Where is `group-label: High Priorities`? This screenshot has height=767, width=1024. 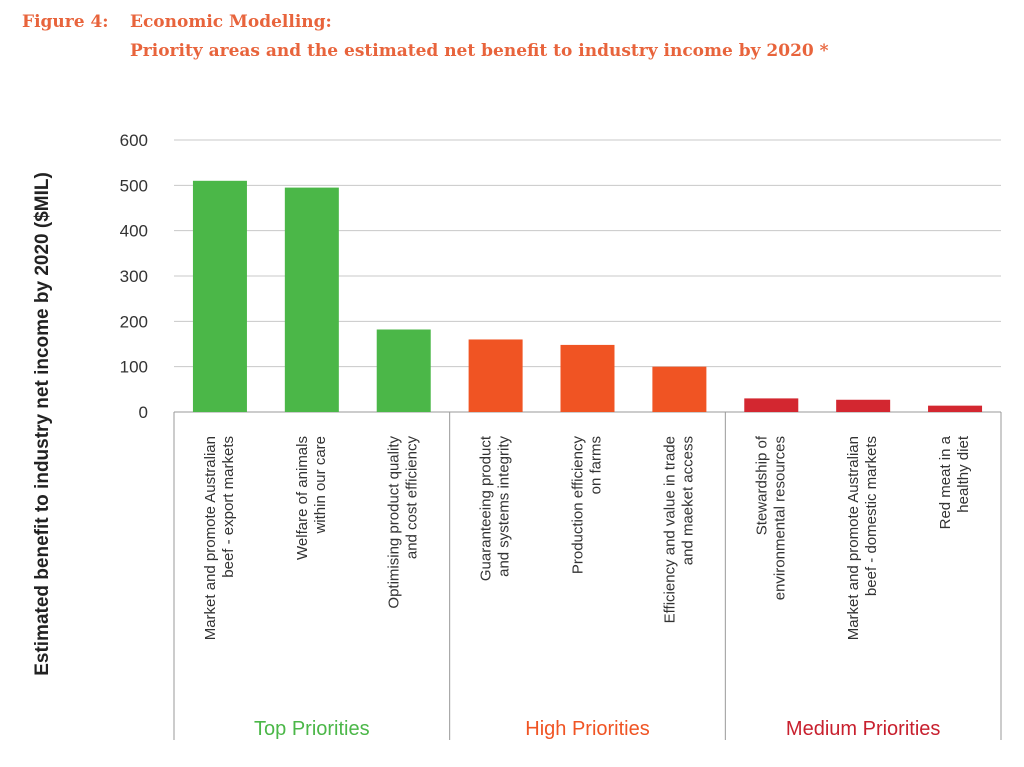
group-label: High Priorities is located at coordinates (587, 729).